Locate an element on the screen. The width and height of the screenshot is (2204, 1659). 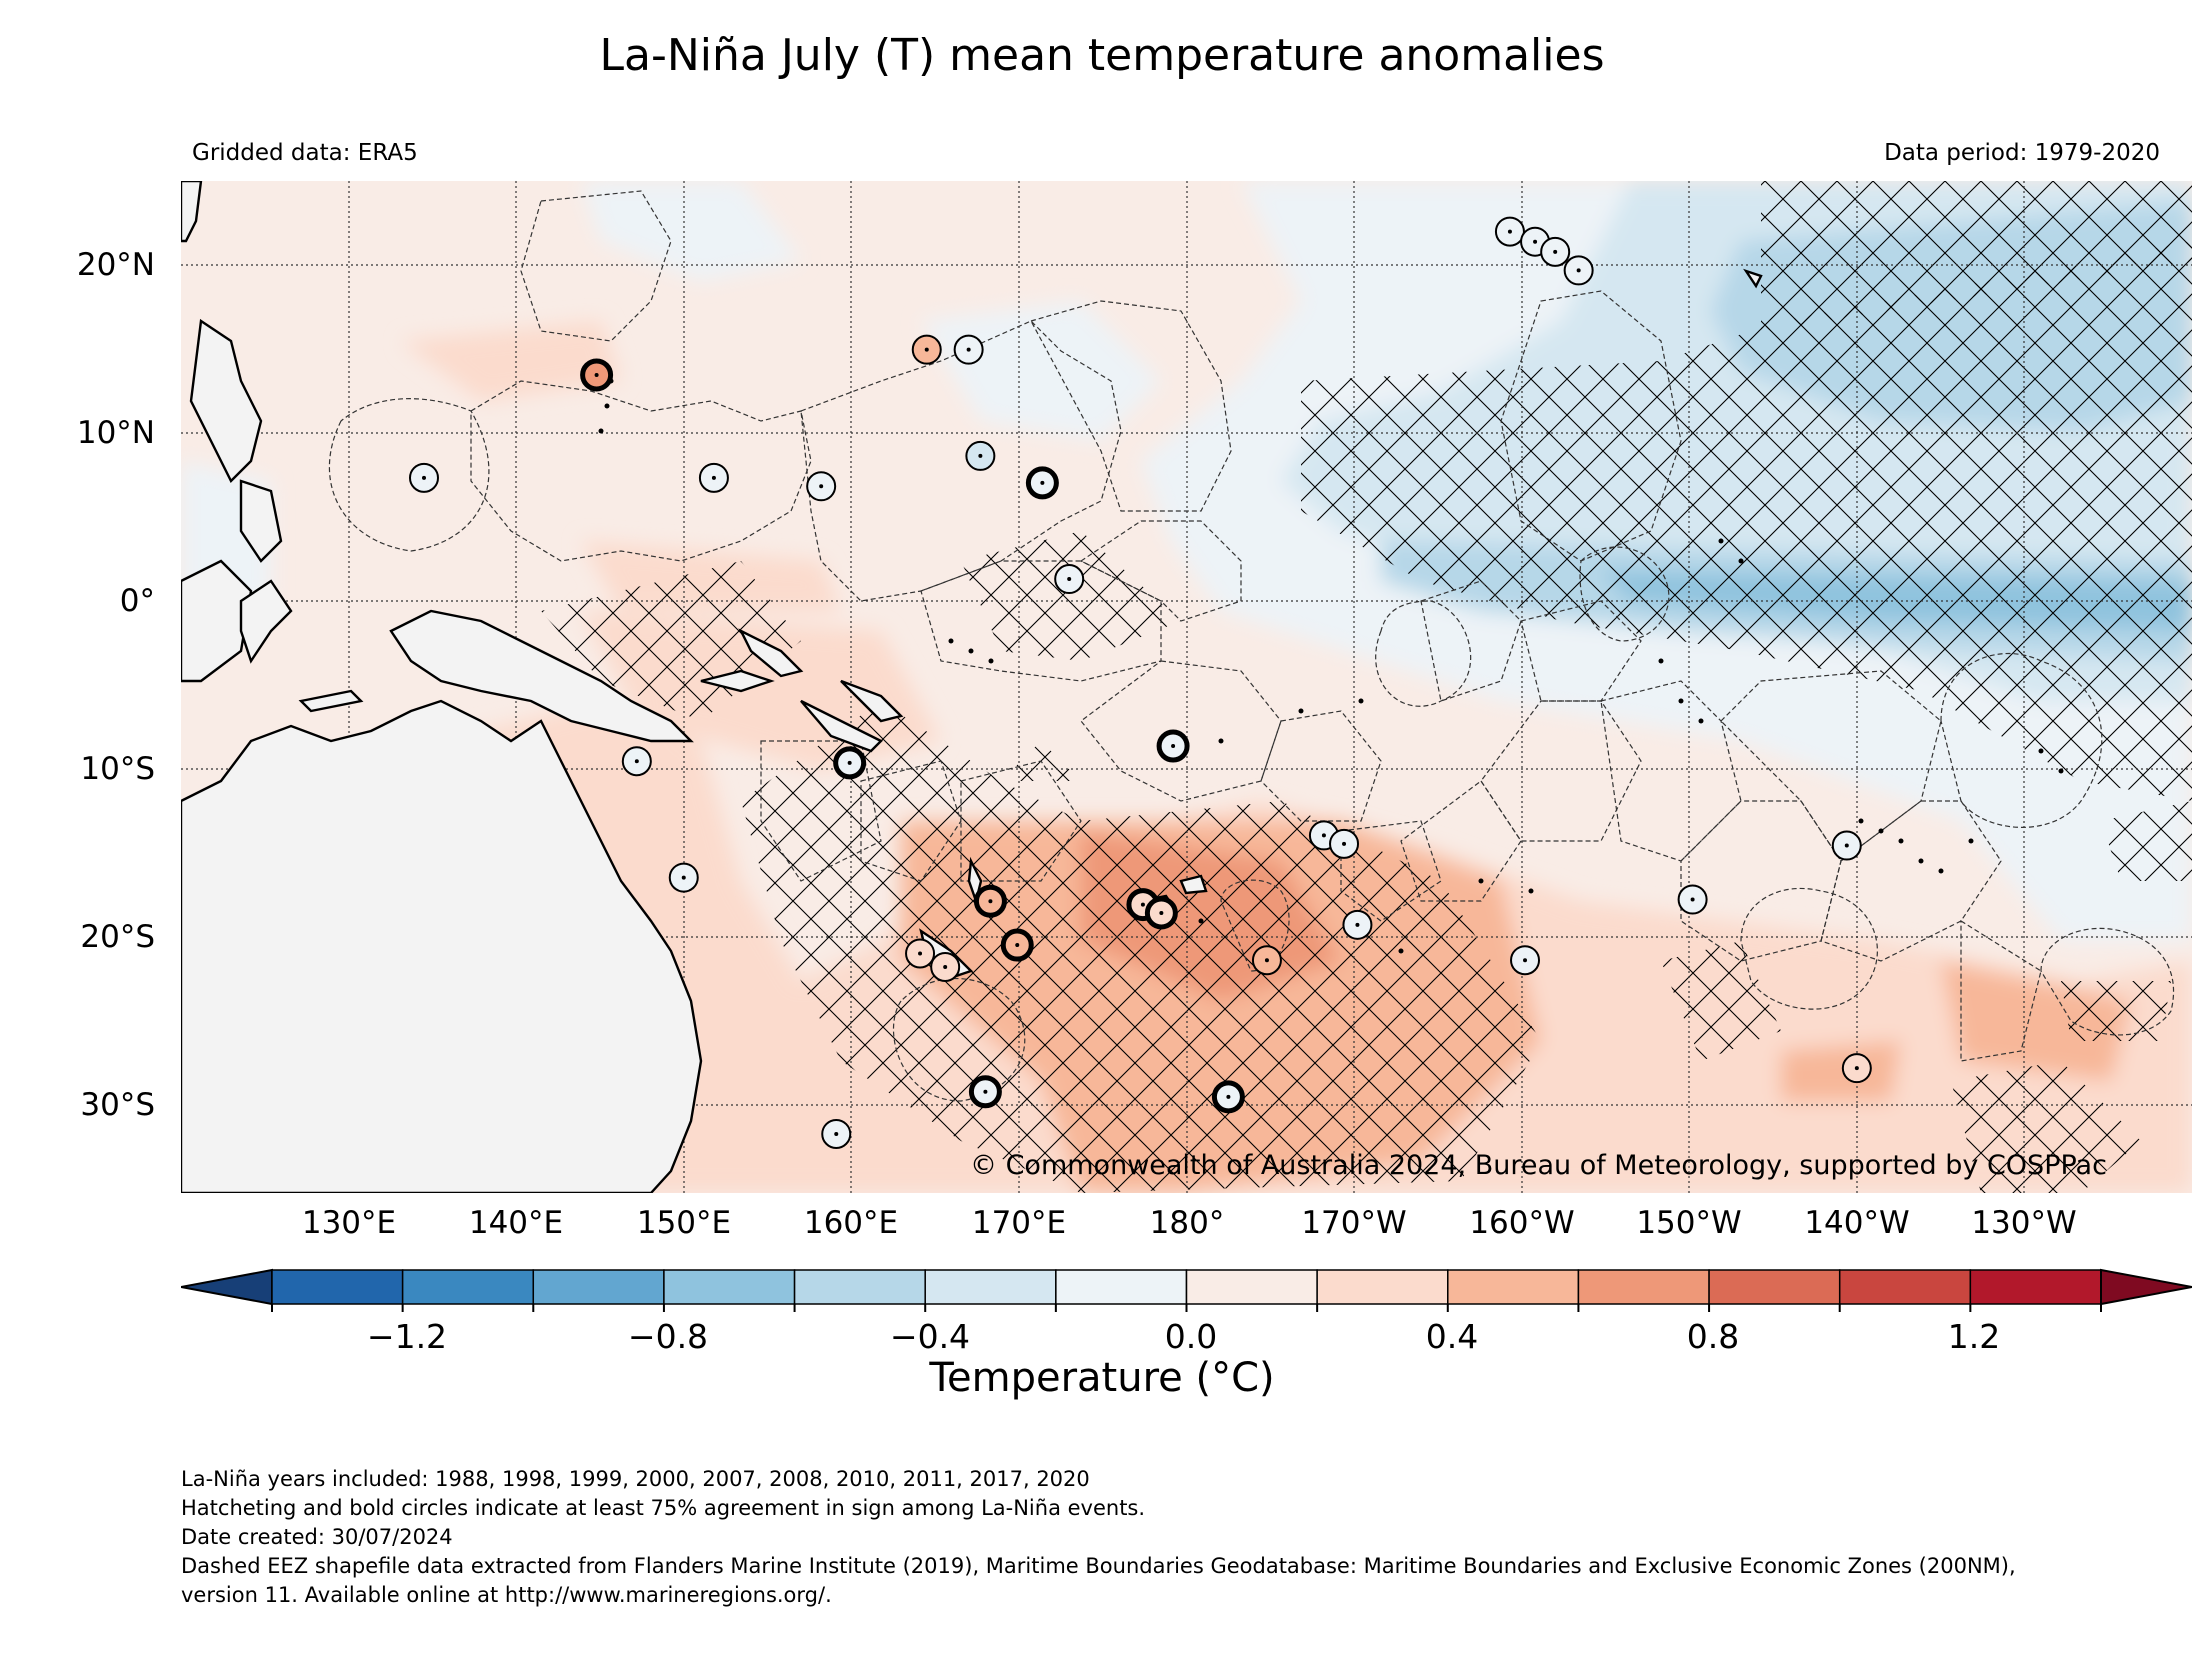
colorbar-extend-low is located at coordinates (227, 1287).